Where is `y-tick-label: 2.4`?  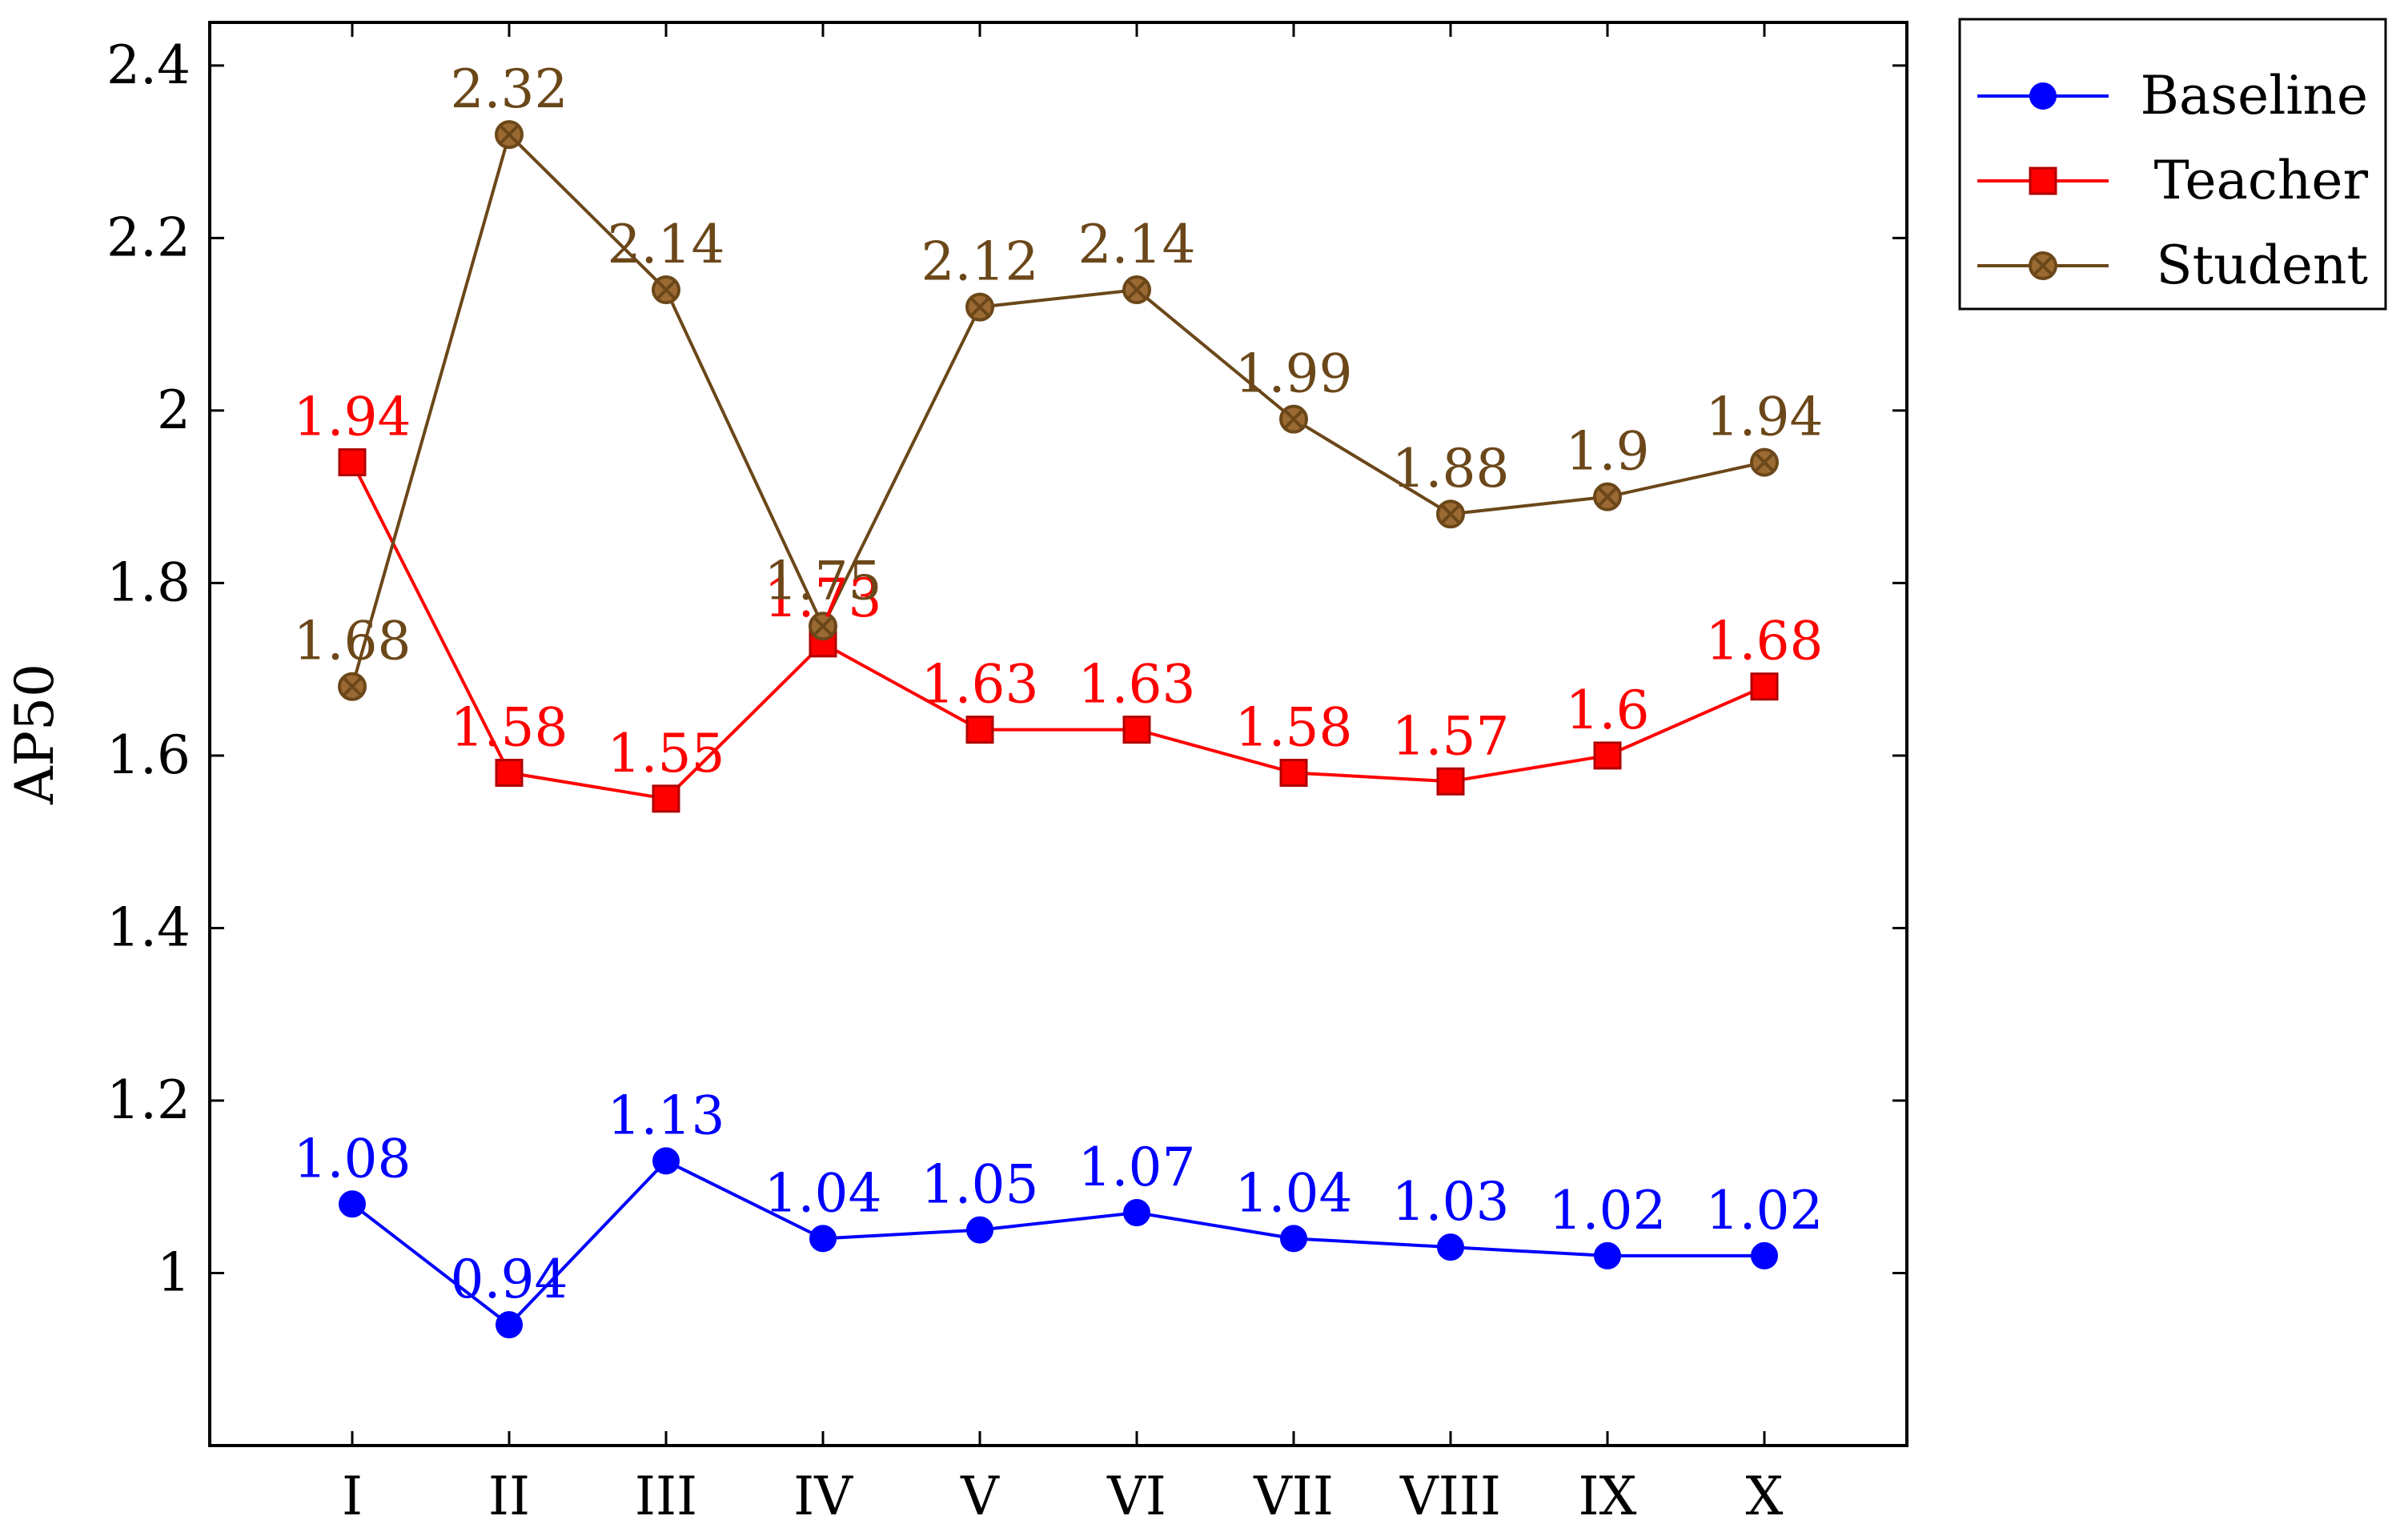 y-tick-label: 2.4 is located at coordinates (148, 65).